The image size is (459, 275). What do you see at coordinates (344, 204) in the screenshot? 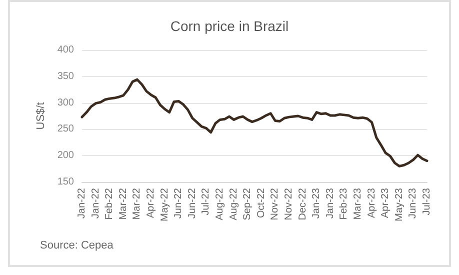
I see `x-tick-label: Feb-23` at bounding box center [344, 204].